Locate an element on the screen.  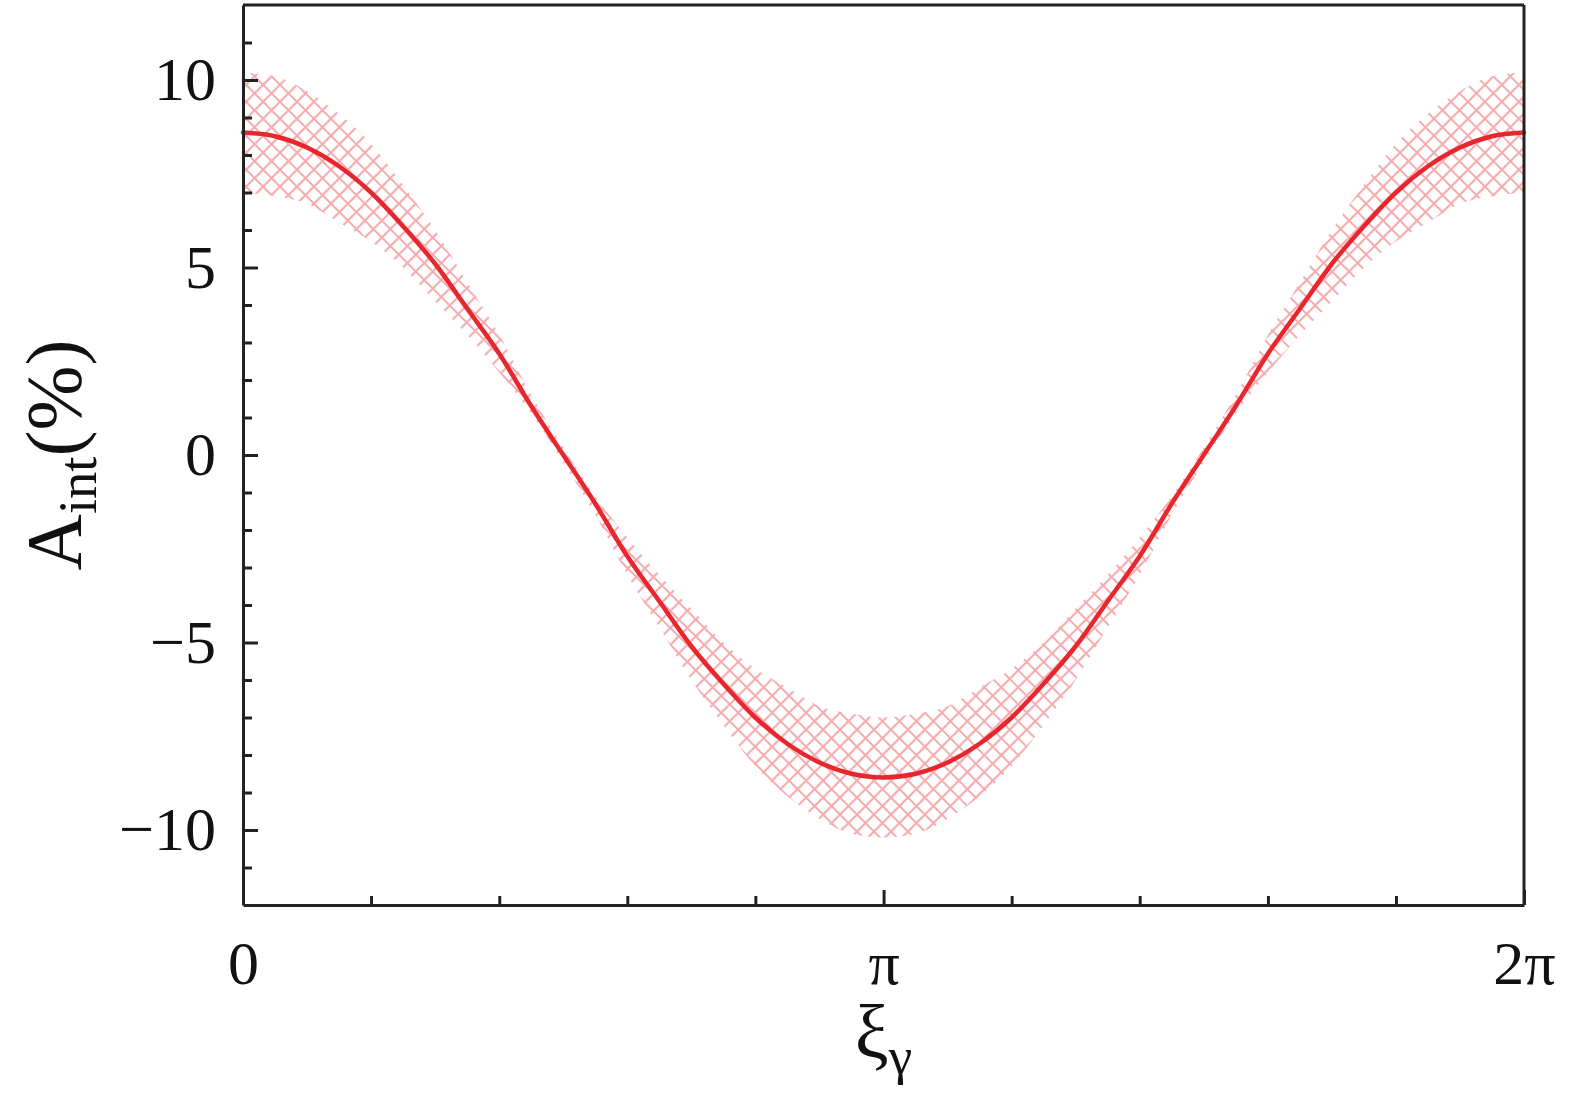
y-tick-label: 5 is located at coordinates (200, 266).